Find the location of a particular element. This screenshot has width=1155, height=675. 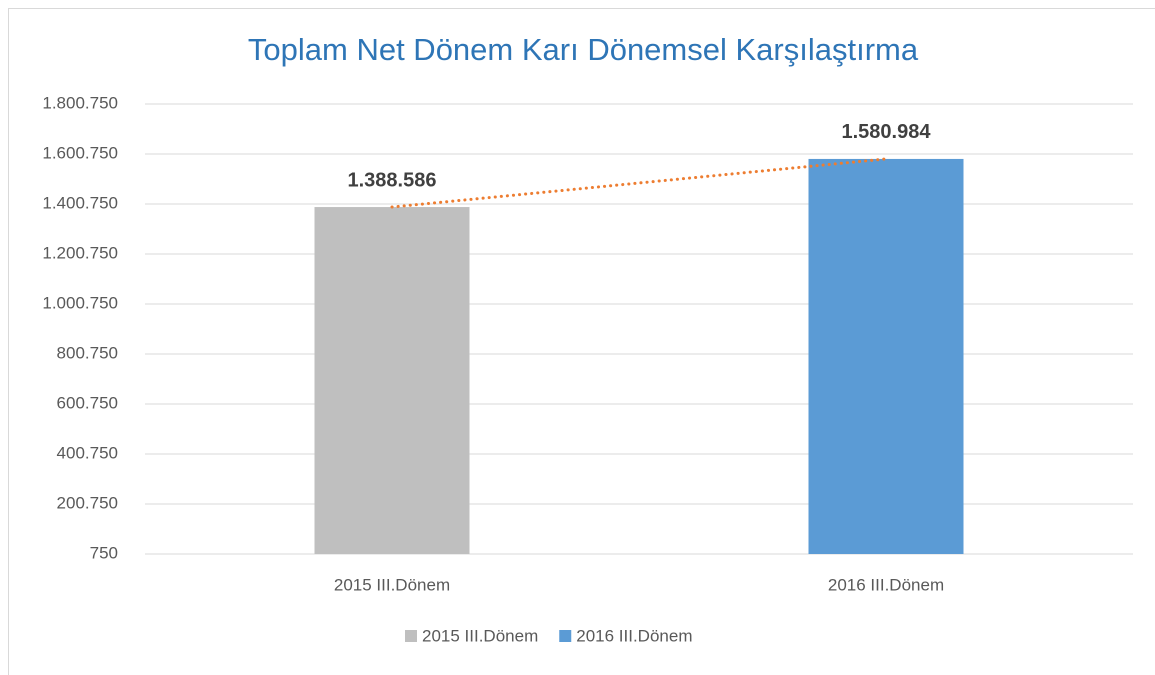

data-label: 1.580.984 is located at coordinates (887, 132).